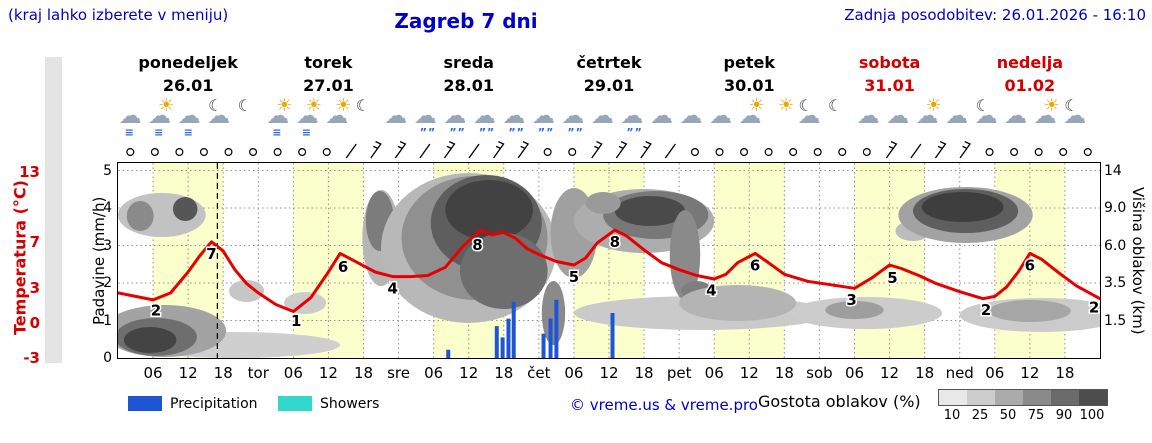  What do you see at coordinates (34, 241) in the screenshot?
I see `temperature-tick: 7` at bounding box center [34, 241].